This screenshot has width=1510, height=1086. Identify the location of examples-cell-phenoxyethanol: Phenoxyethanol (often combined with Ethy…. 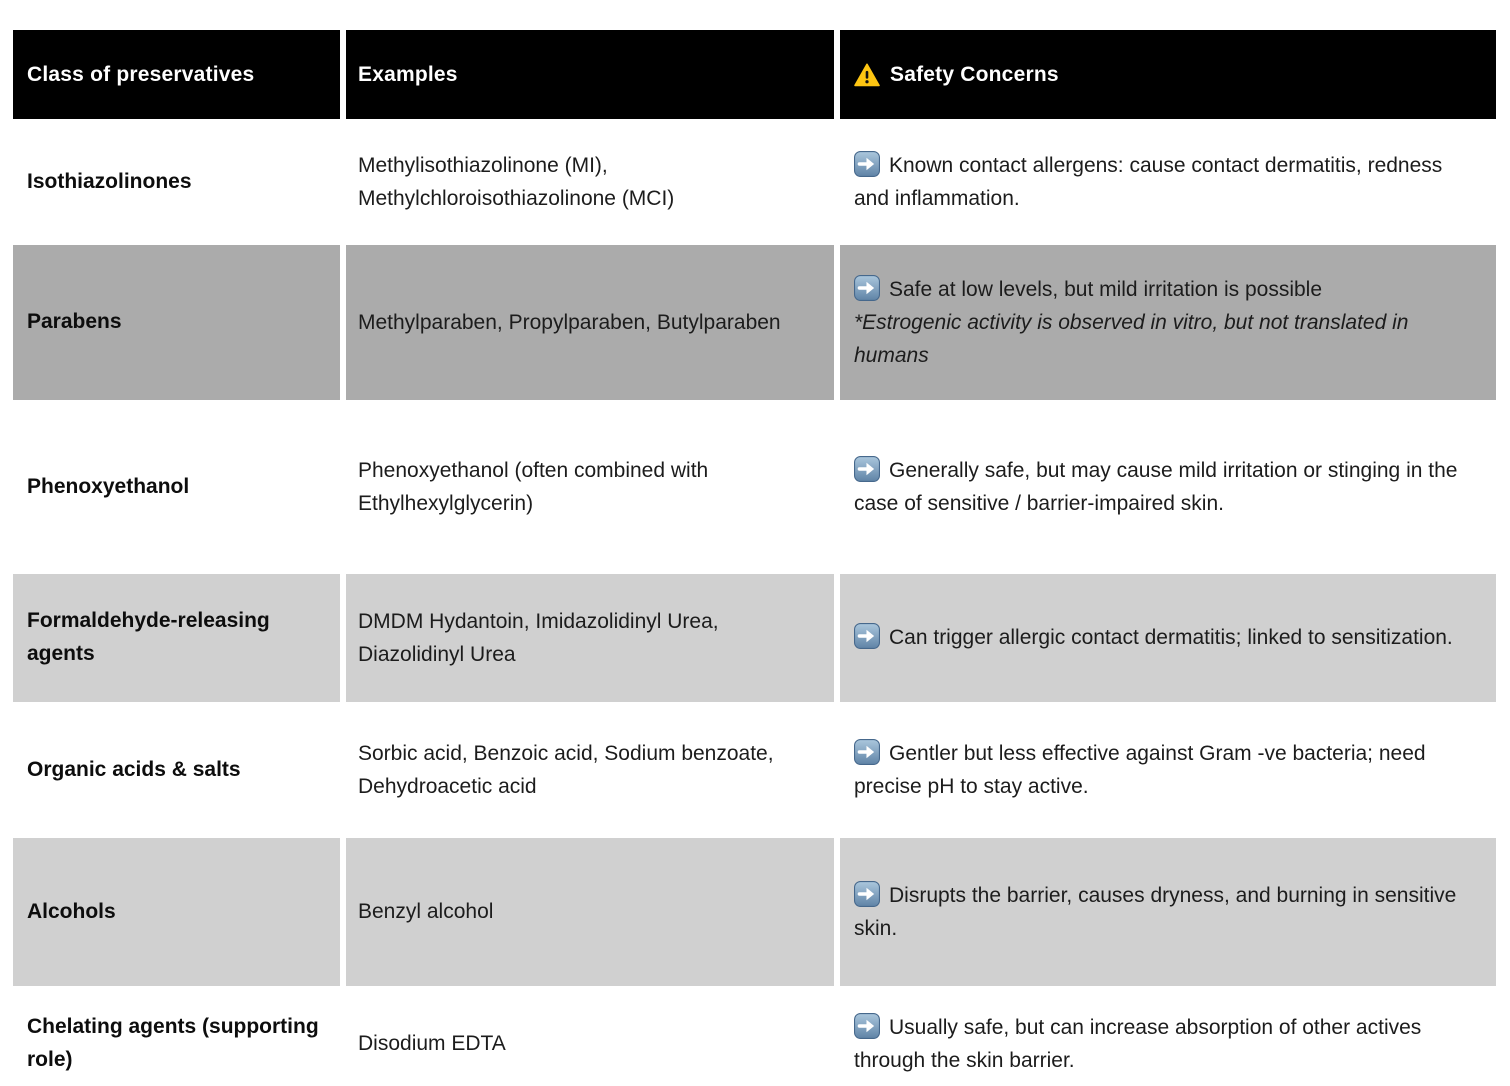
(590, 487).